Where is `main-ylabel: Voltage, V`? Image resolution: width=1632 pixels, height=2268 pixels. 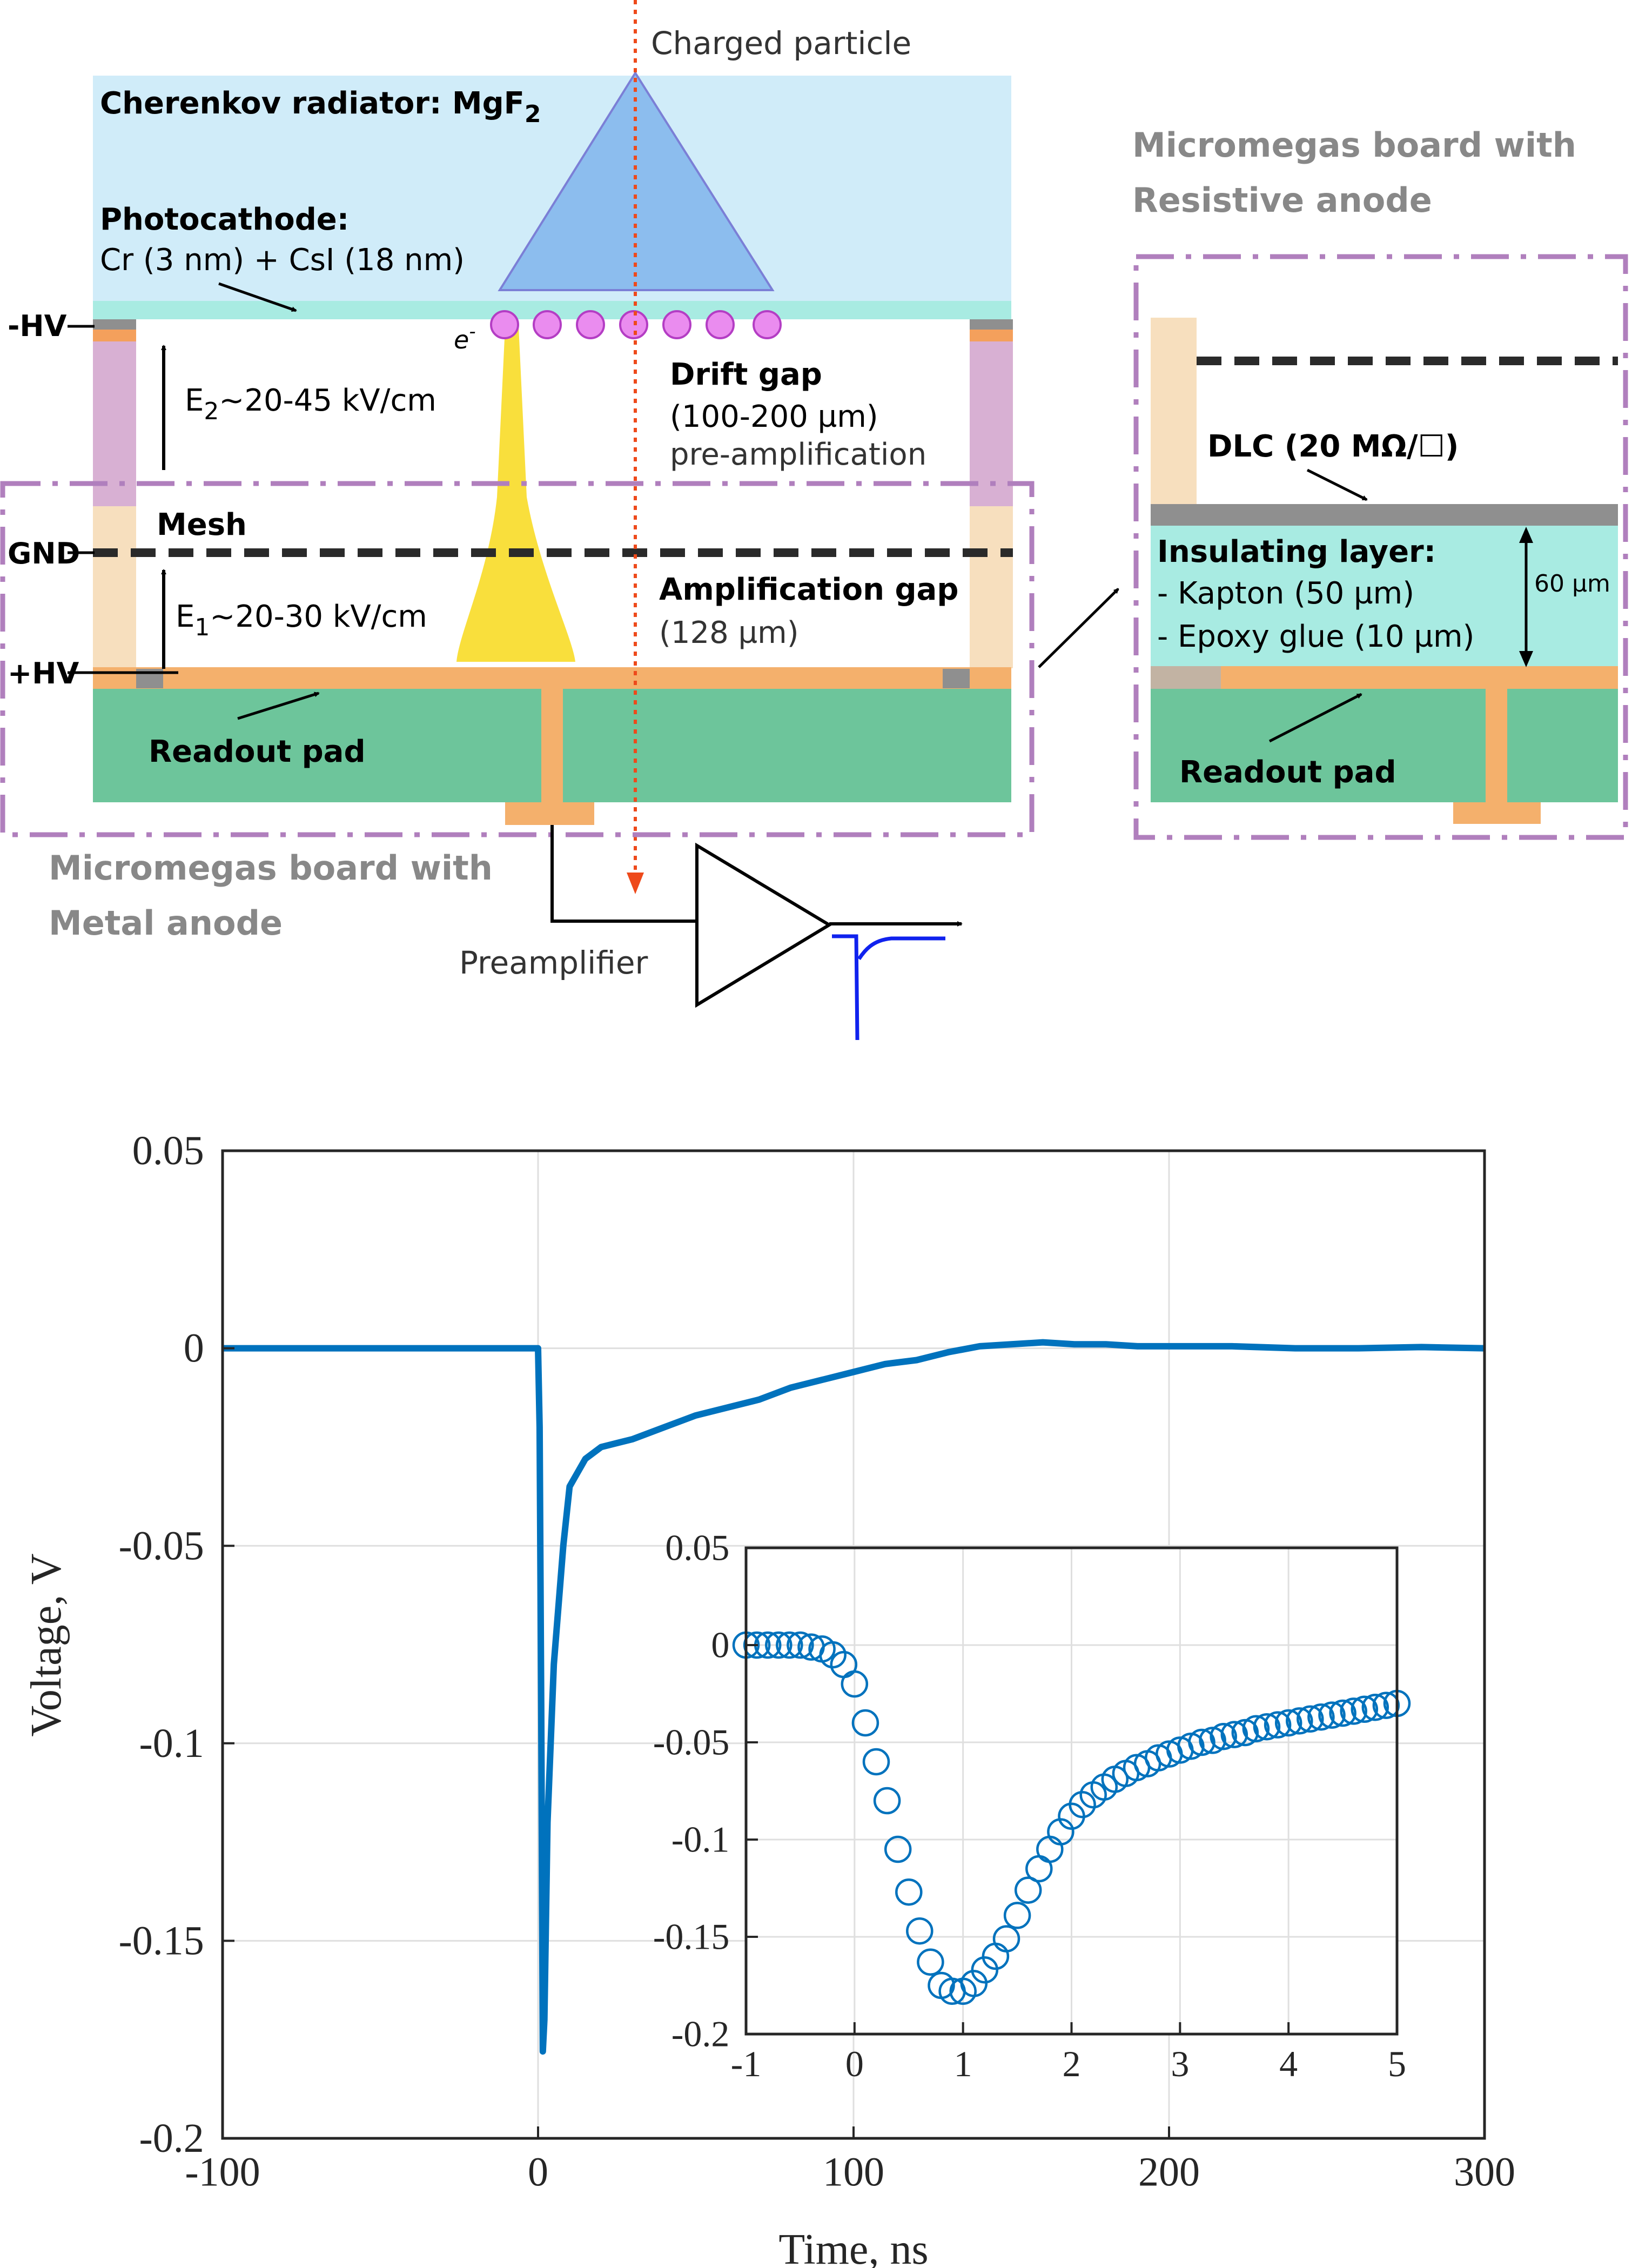
main-ylabel: Voltage, V is located at coordinates (46, 1644).